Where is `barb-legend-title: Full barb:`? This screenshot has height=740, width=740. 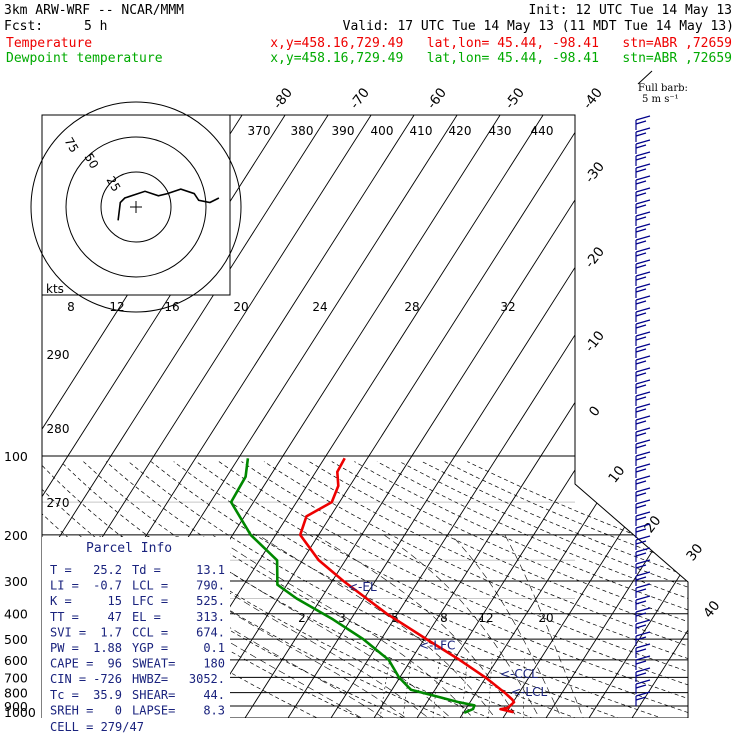
barb-legend-title: Full barb: is located at coordinates (663, 88).